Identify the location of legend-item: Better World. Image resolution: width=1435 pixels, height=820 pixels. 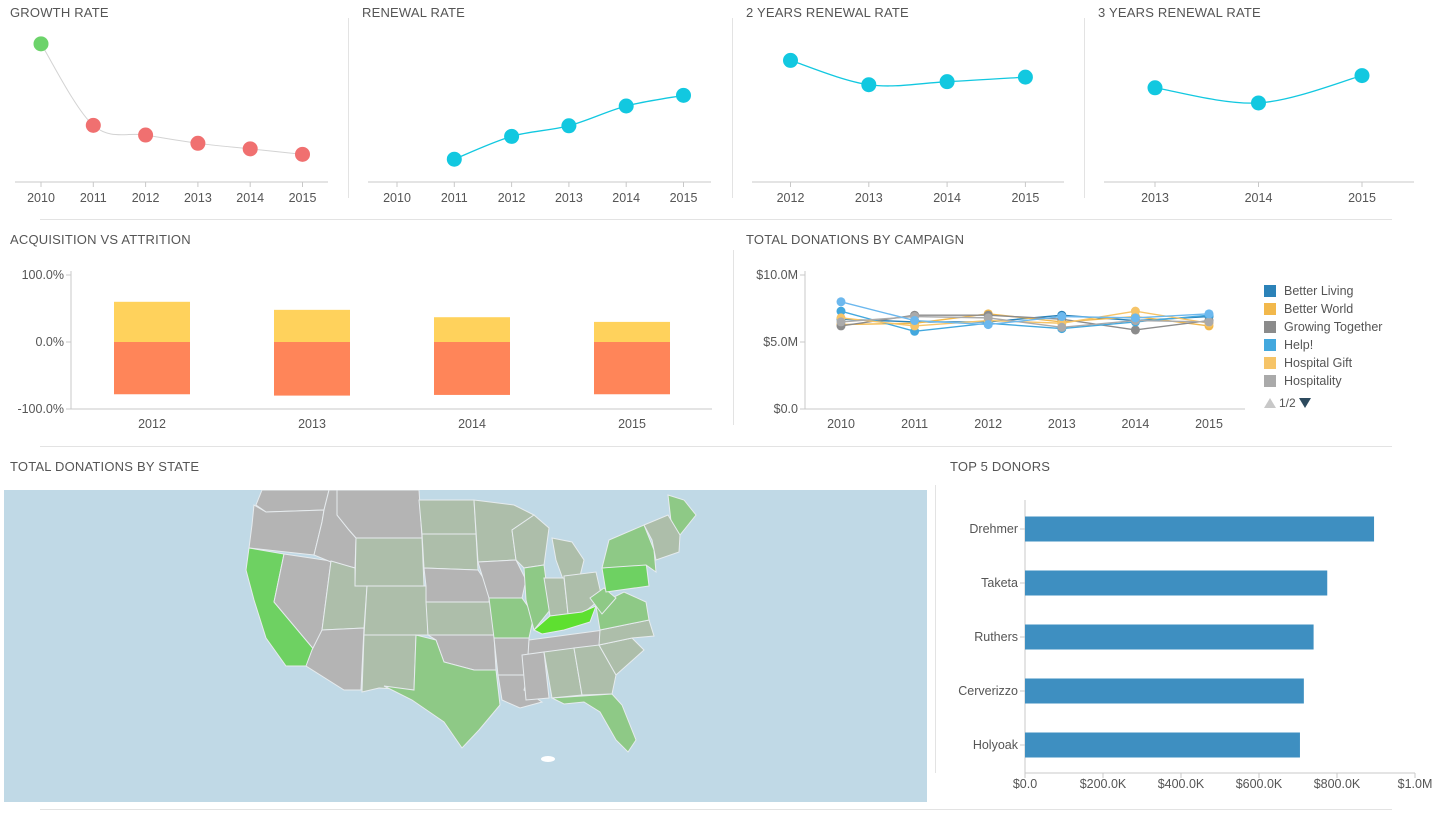
(1346, 309).